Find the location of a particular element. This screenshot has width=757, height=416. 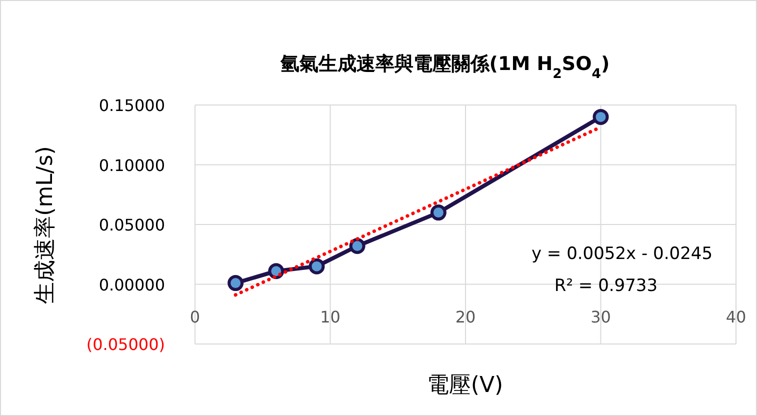

x-tick-label: 20 is located at coordinates (465, 316).